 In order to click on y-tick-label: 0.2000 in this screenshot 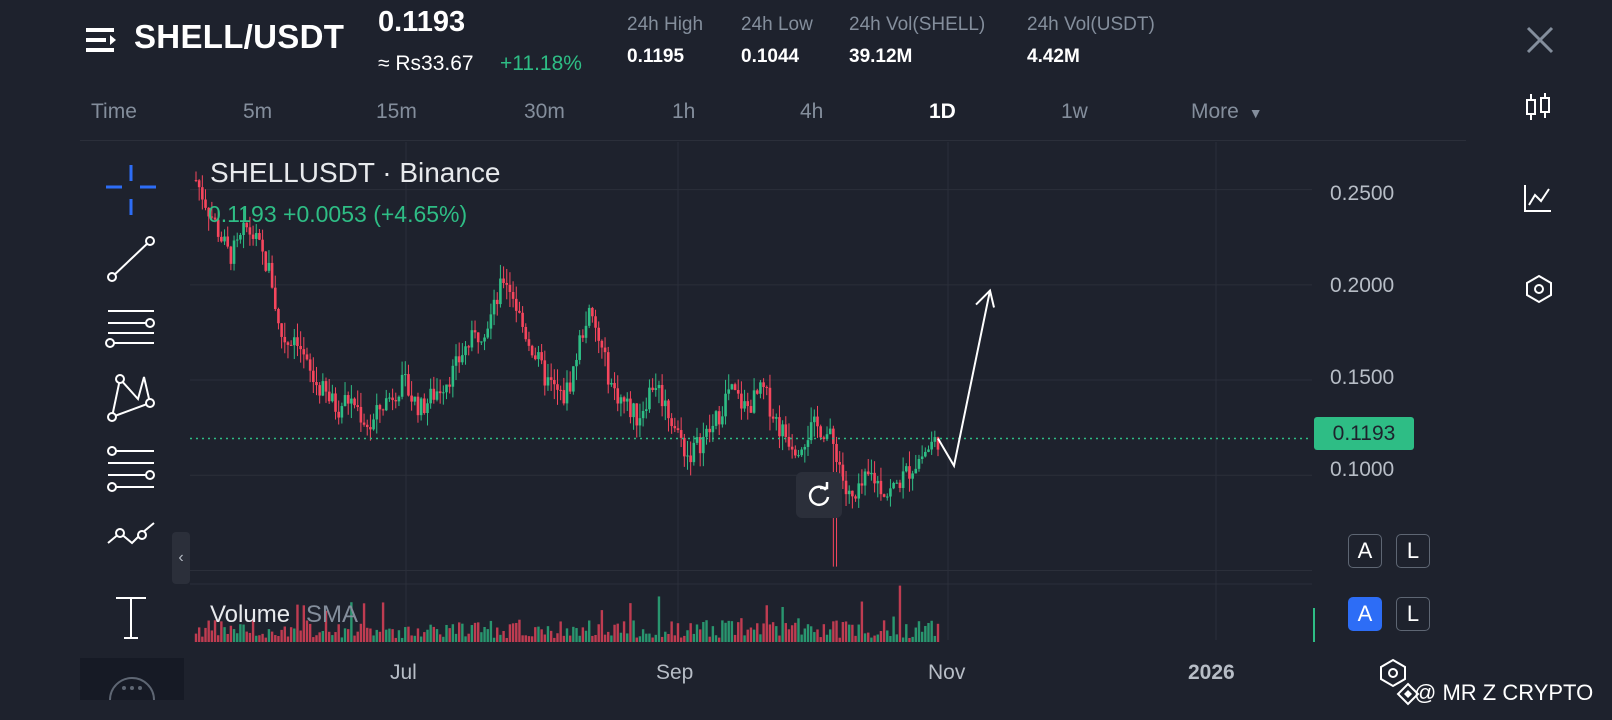, I will do `click(1362, 285)`.